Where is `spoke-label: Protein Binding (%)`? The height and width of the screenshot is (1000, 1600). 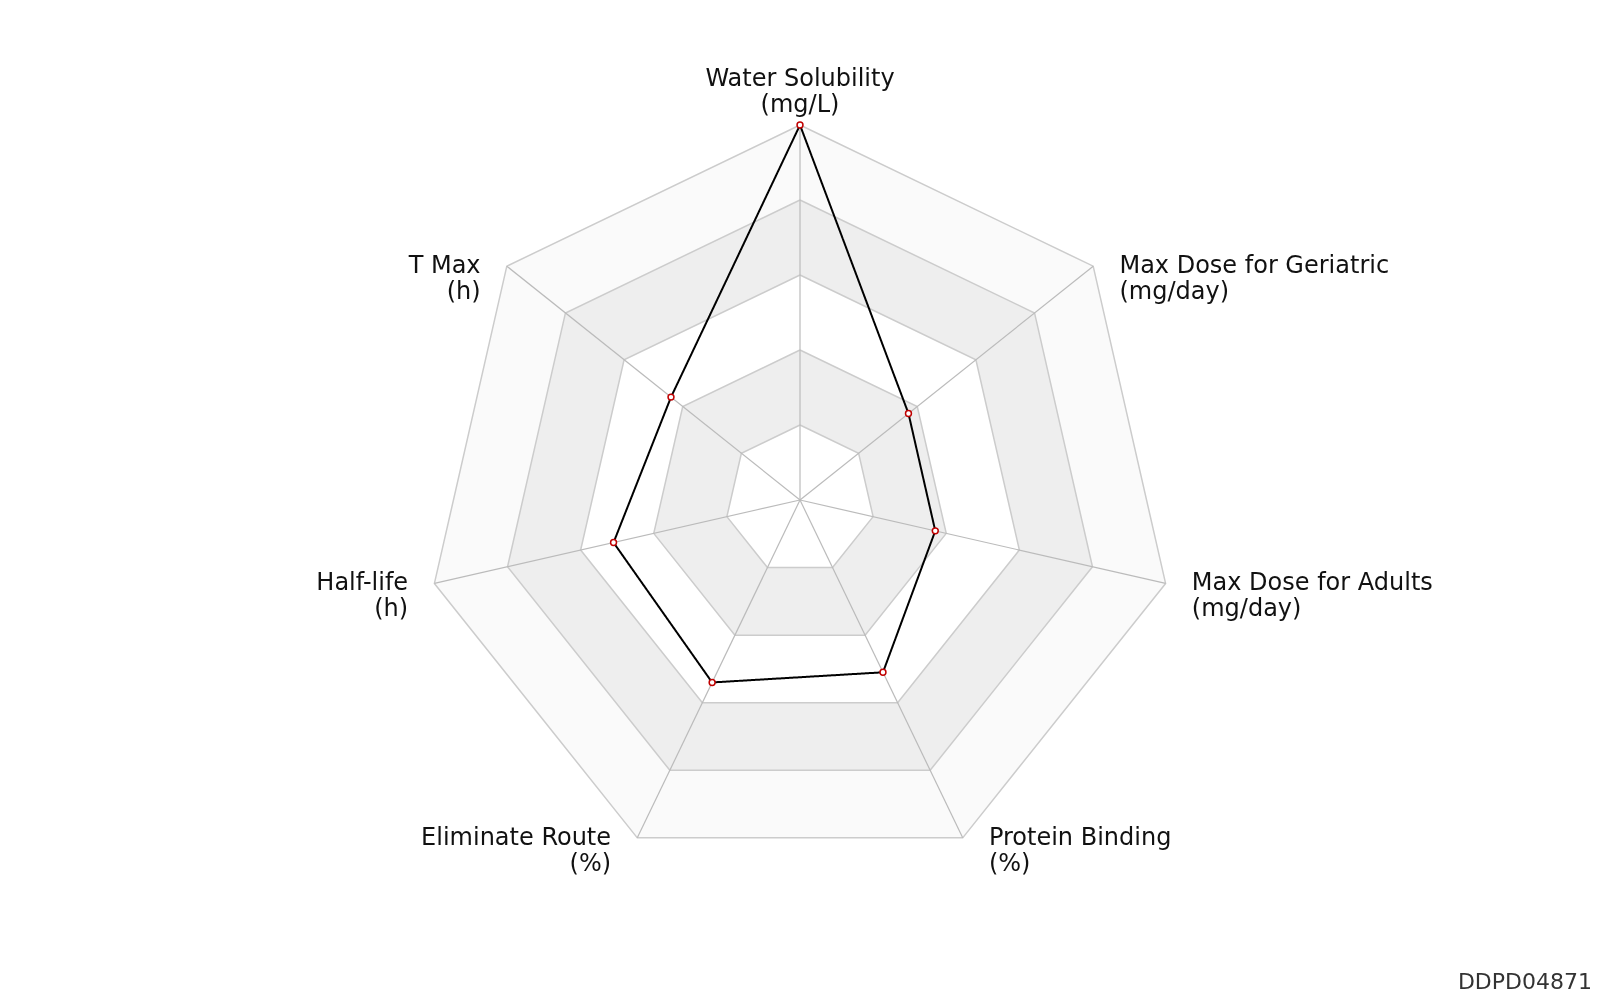 spoke-label: Protein Binding (%) is located at coordinates (1080, 849).